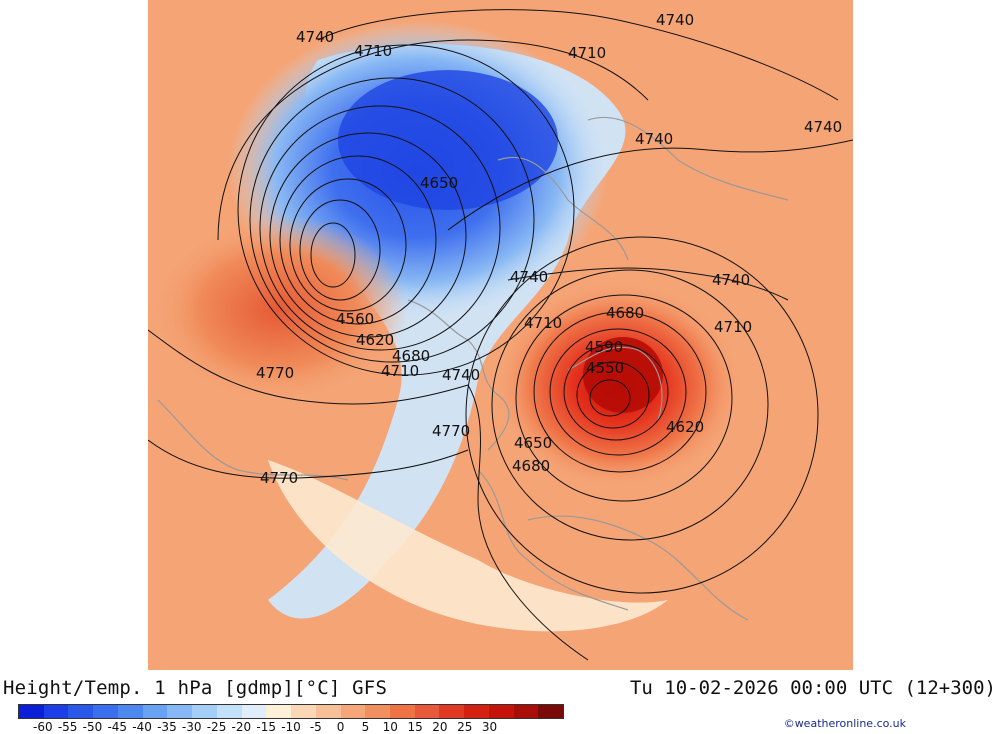  What do you see at coordinates (390, 727) in the screenshot?
I see `colorbar-tick-label: 10` at bounding box center [390, 727].